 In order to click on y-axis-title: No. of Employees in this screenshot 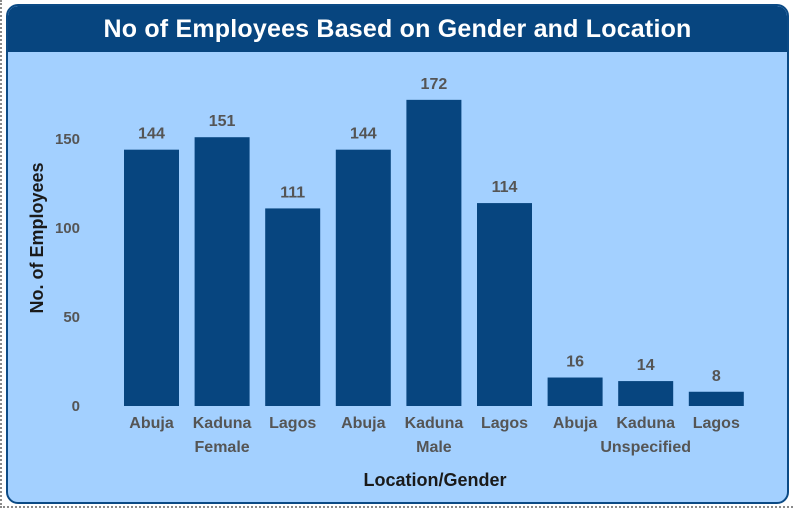, I will do `click(37, 237)`.